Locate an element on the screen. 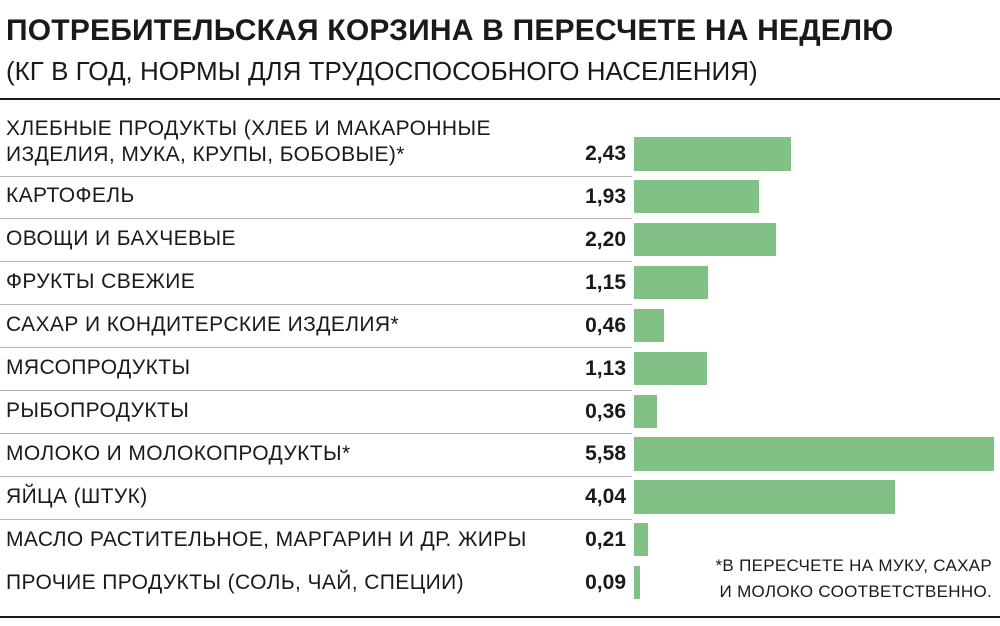 The width and height of the screenshot is (1000, 626). category-label-line: КАРТОФЕЛЬ is located at coordinates (70, 195).